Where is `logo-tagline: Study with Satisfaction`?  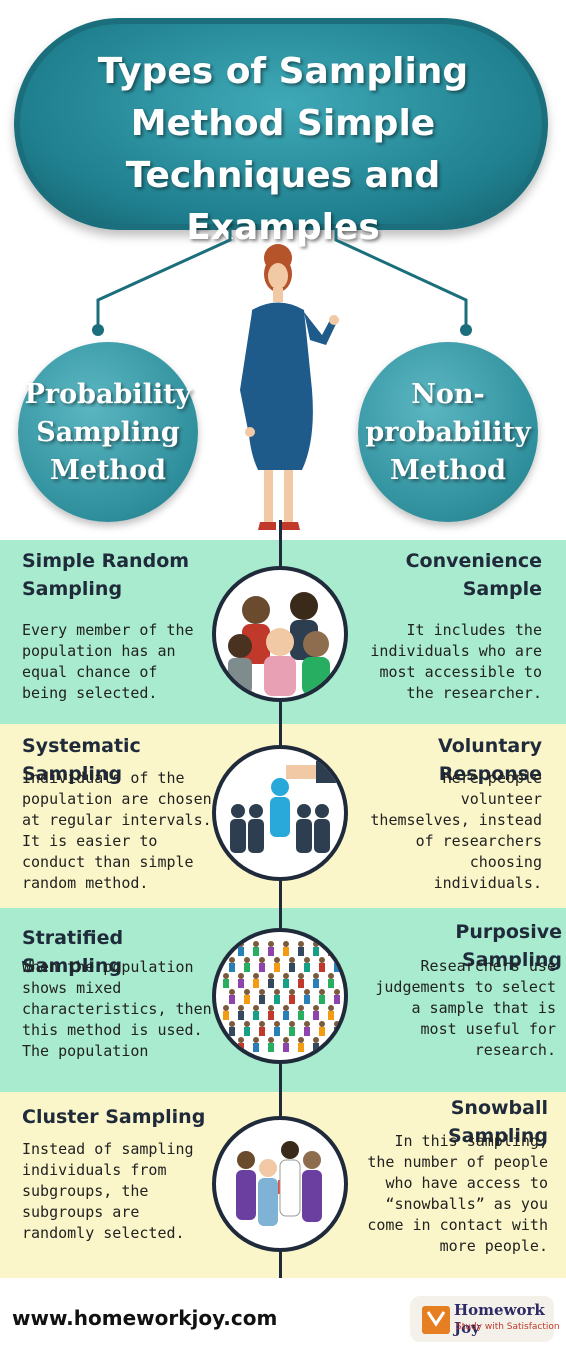 logo-tagline: Study with Satisfaction is located at coordinates (508, 1327).